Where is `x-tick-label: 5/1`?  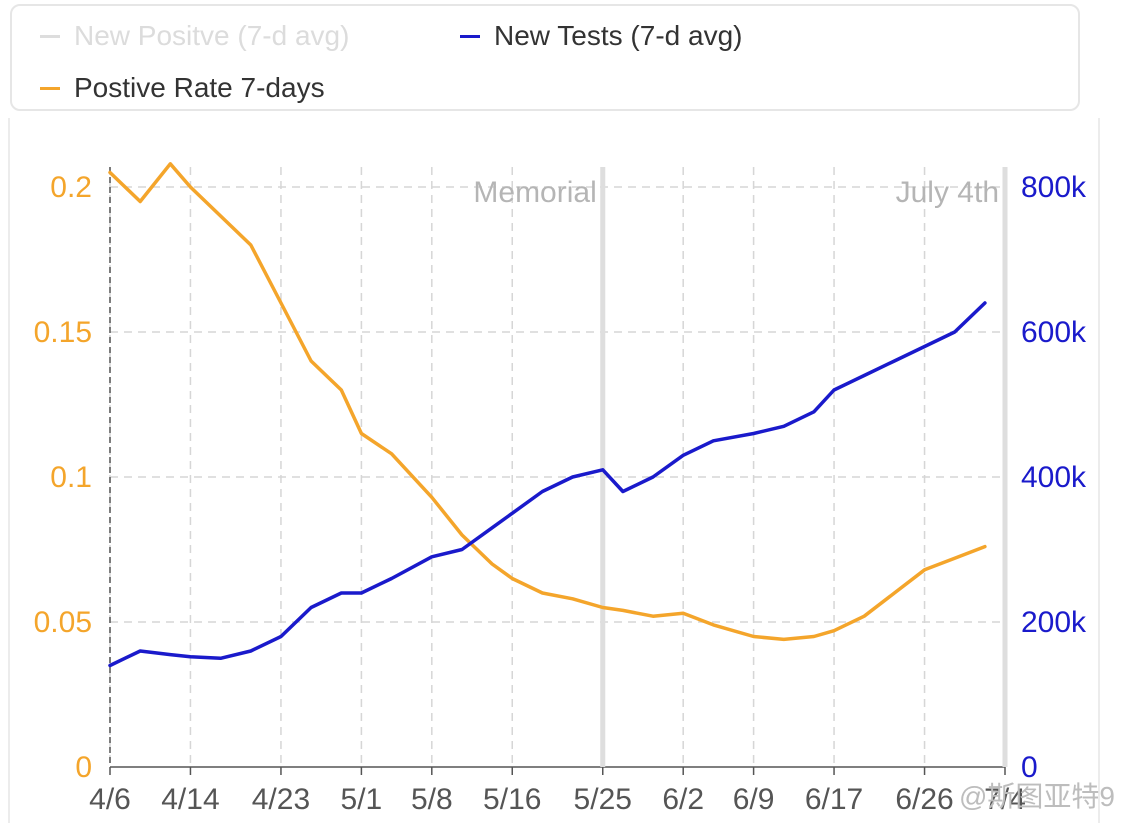 x-tick-label: 5/1 is located at coordinates (362, 799).